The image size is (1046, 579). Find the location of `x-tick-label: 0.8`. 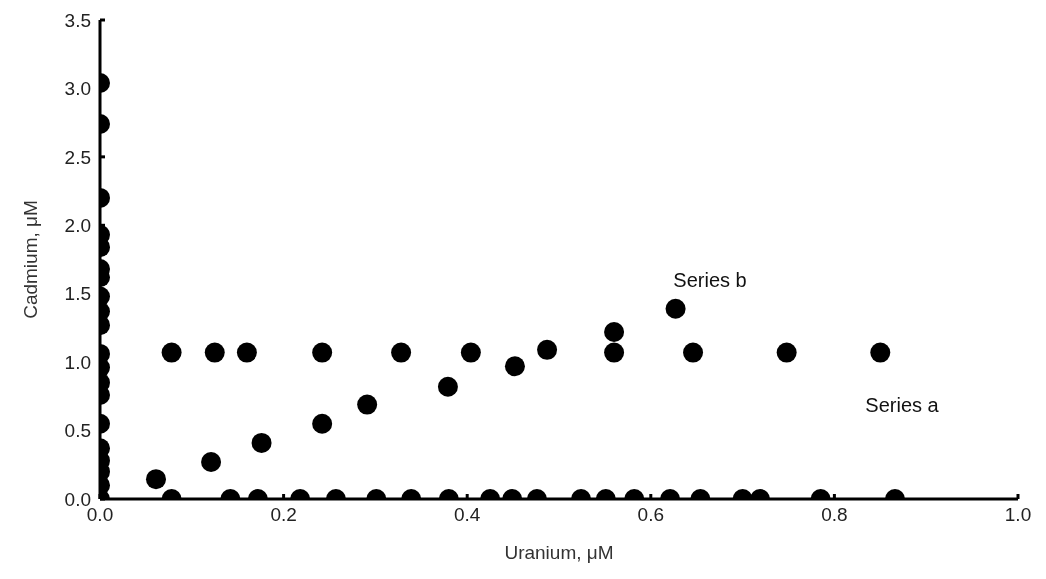

x-tick-label: 0.8 is located at coordinates (834, 515).